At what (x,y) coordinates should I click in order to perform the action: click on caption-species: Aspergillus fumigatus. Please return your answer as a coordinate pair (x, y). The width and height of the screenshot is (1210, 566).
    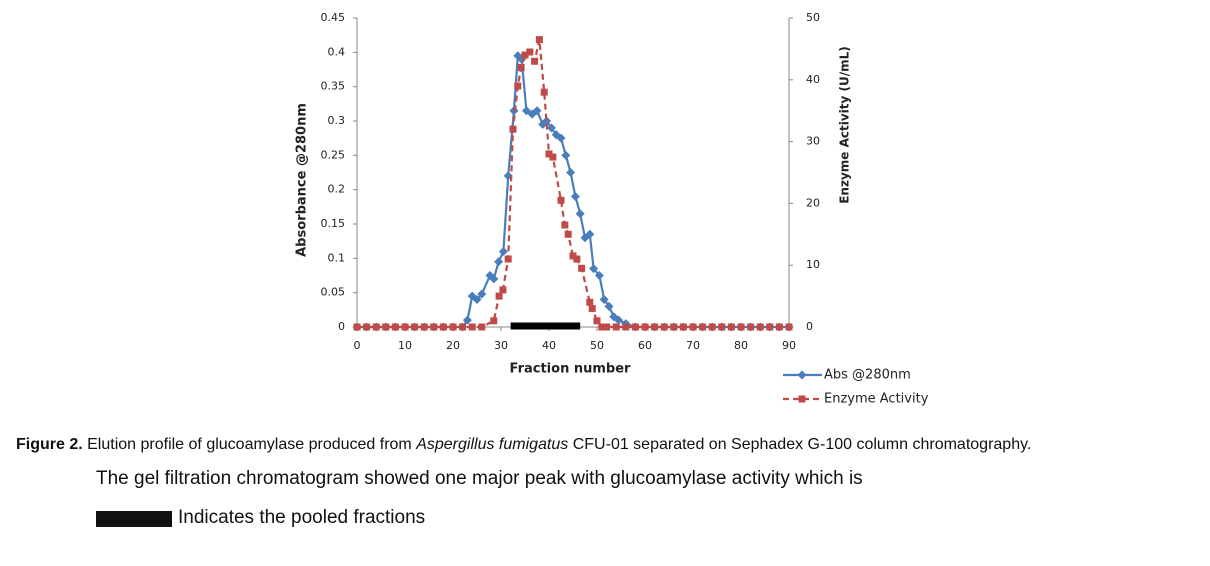
    Looking at the image, I should click on (492, 444).